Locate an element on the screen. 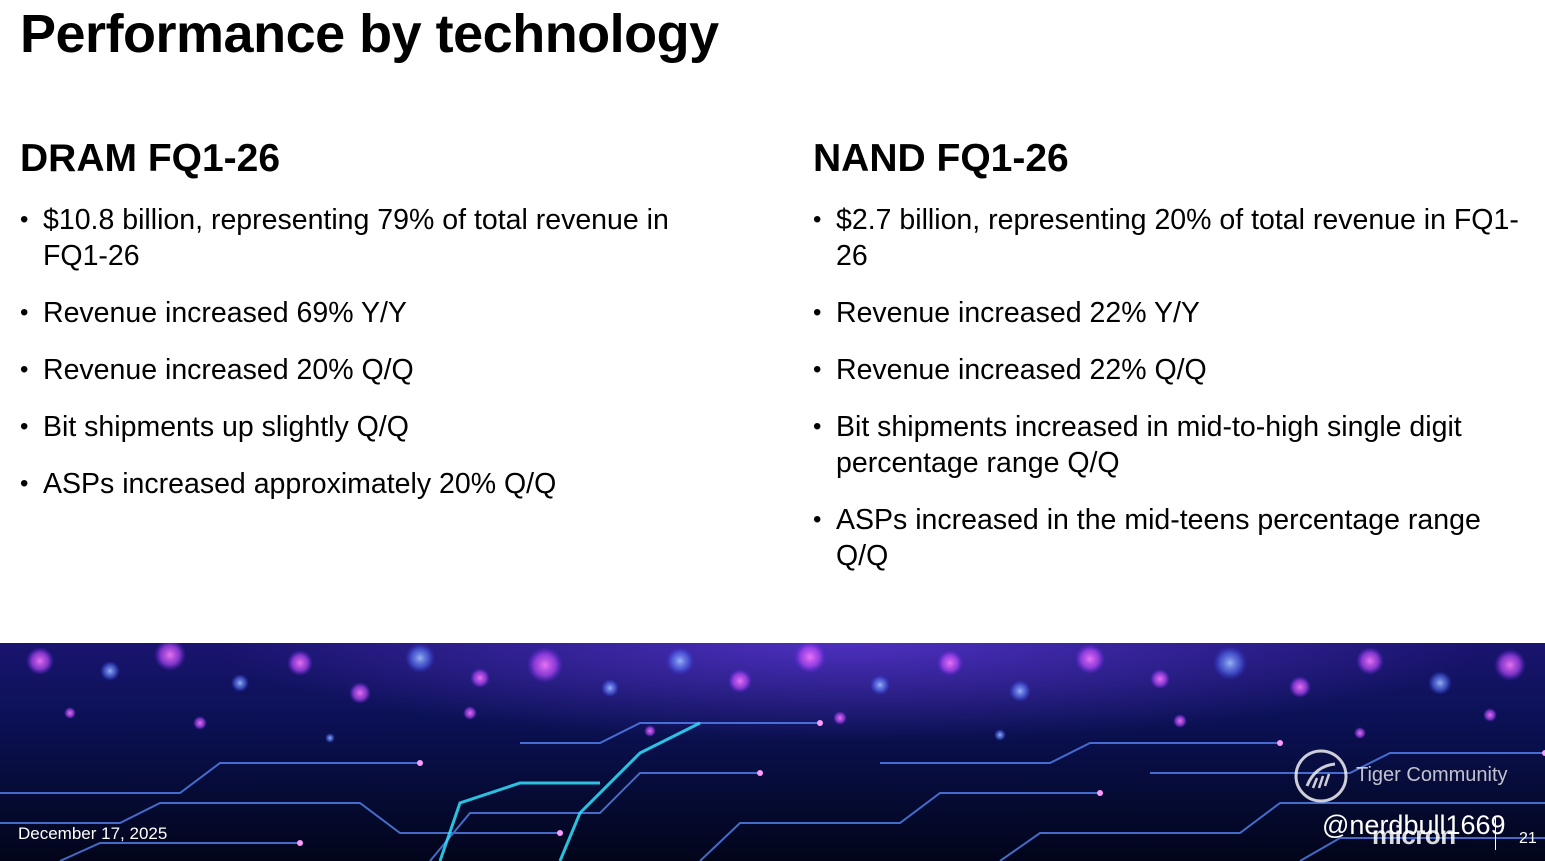  slide-title: Performance by technology is located at coordinates (369, 34).